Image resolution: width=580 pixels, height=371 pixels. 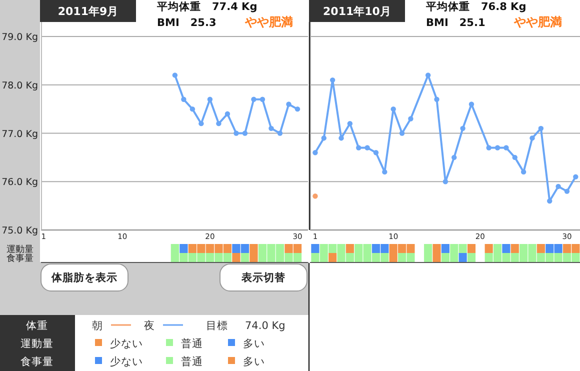 I want to click on button: 体脂肪を表示, so click(x=84, y=278).